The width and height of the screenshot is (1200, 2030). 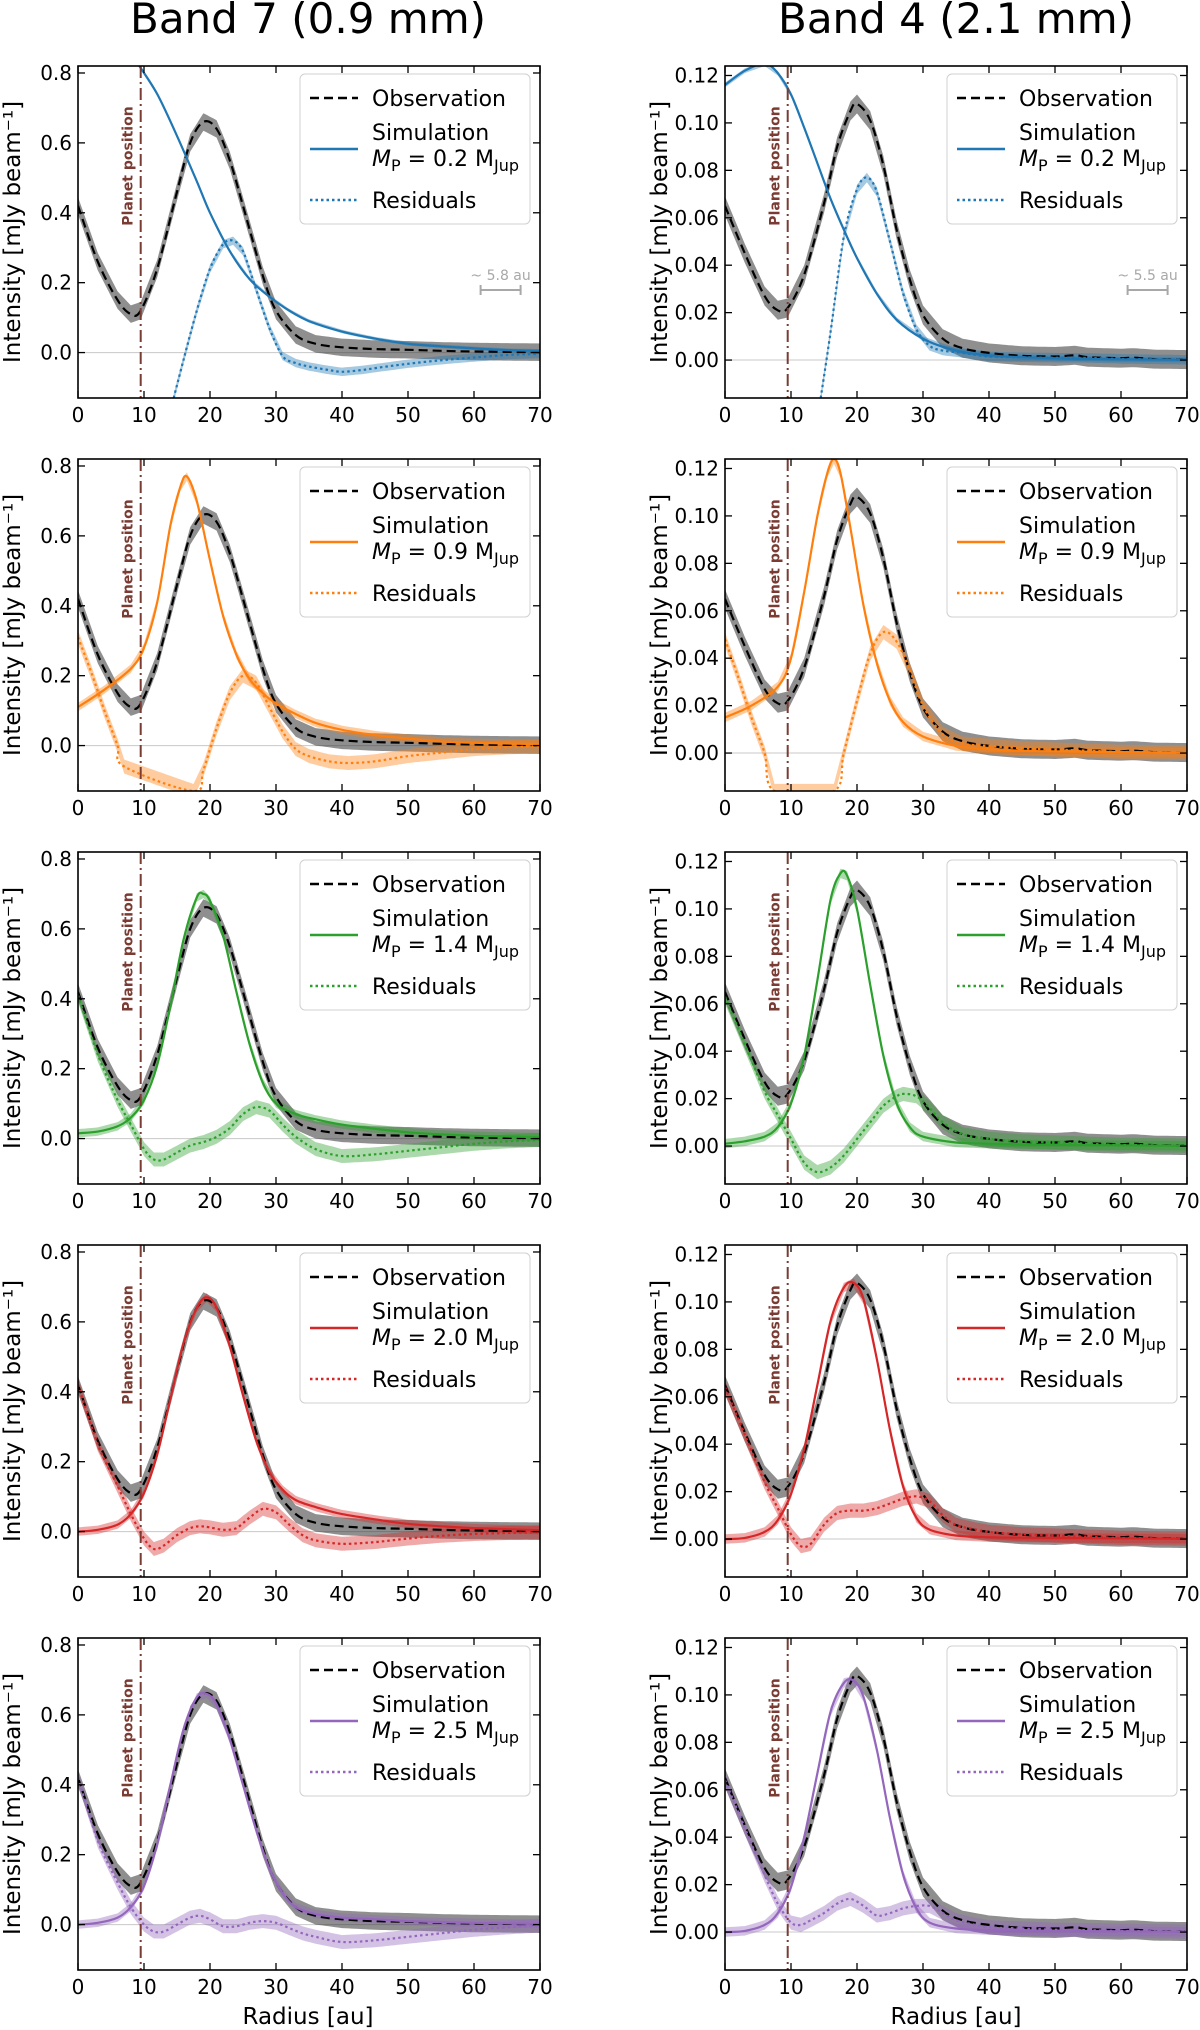 What do you see at coordinates (696, 753) in the screenshot?
I see `y-tick-label: 0.00` at bounding box center [696, 753].